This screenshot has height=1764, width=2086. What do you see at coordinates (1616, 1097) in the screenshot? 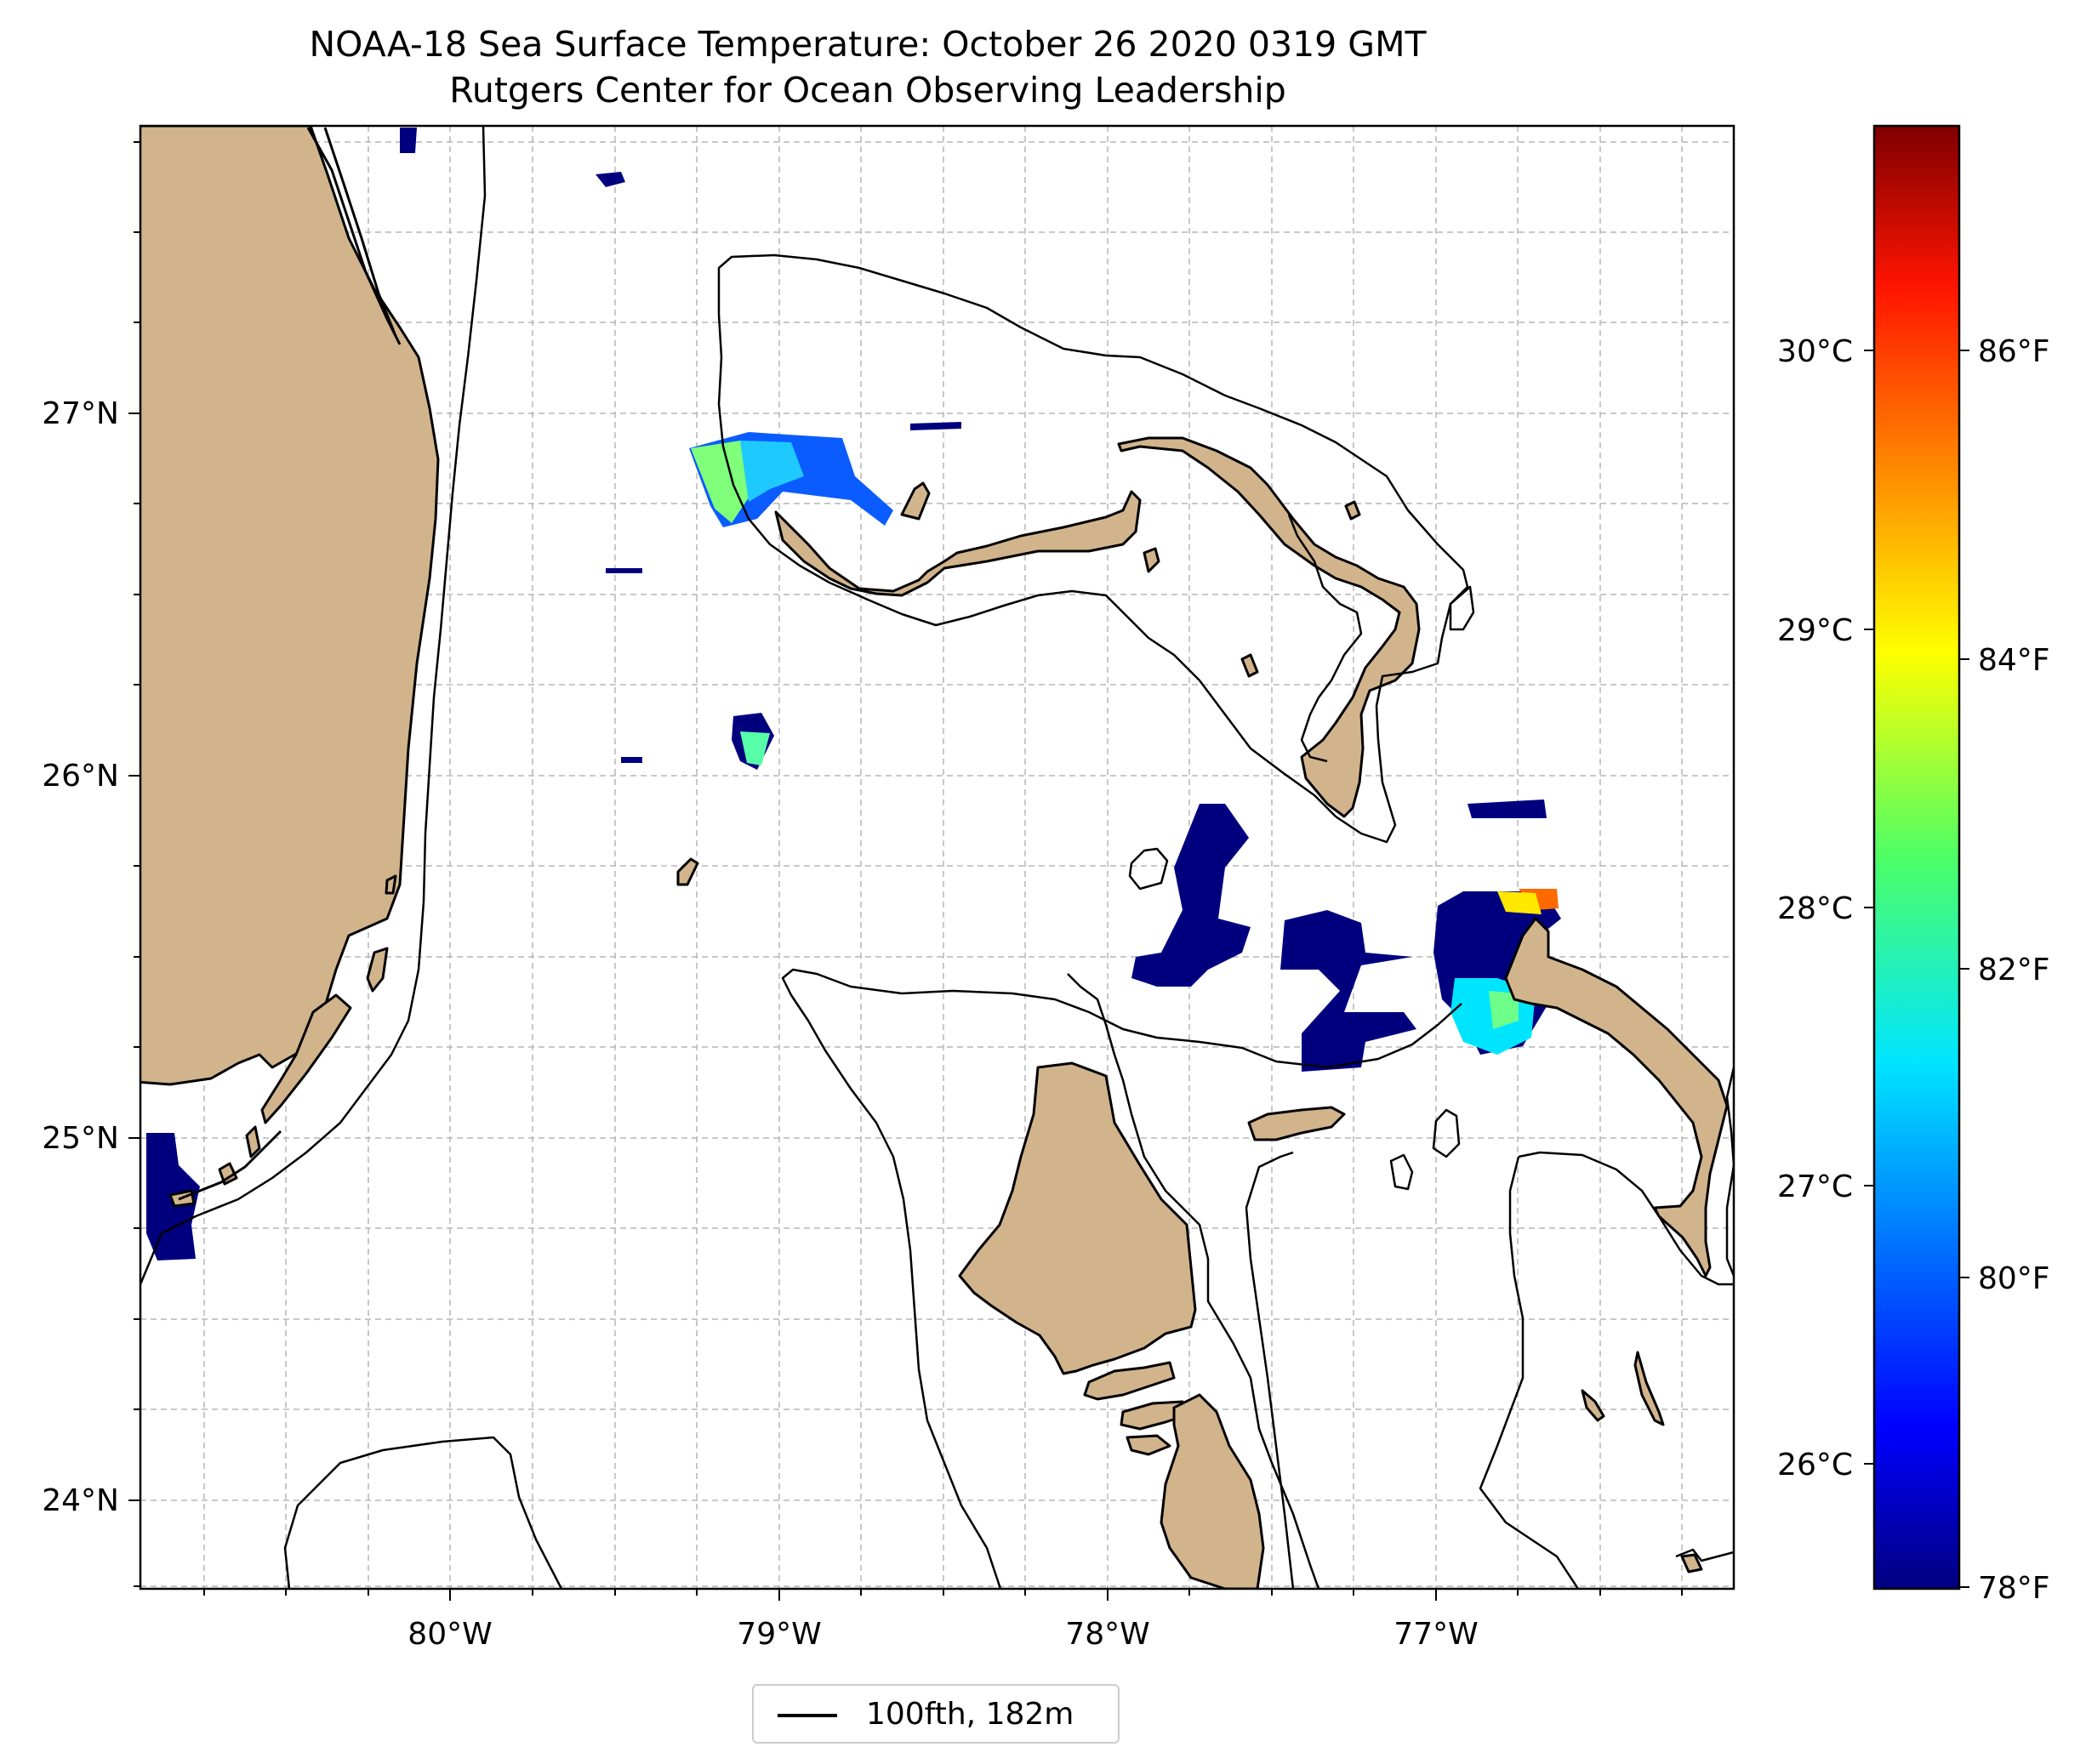
I see `eleuthera-land` at bounding box center [1616, 1097].